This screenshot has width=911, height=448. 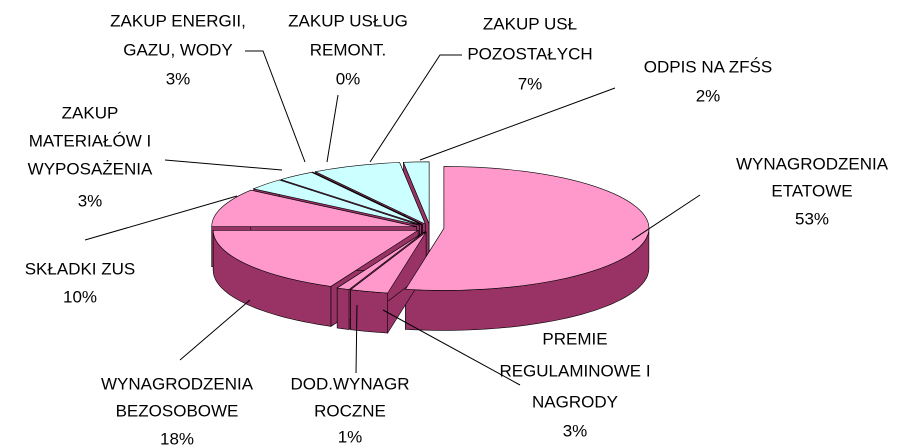 What do you see at coordinates (90, 112) in the screenshot?
I see `slice-label: ZAKUP` at bounding box center [90, 112].